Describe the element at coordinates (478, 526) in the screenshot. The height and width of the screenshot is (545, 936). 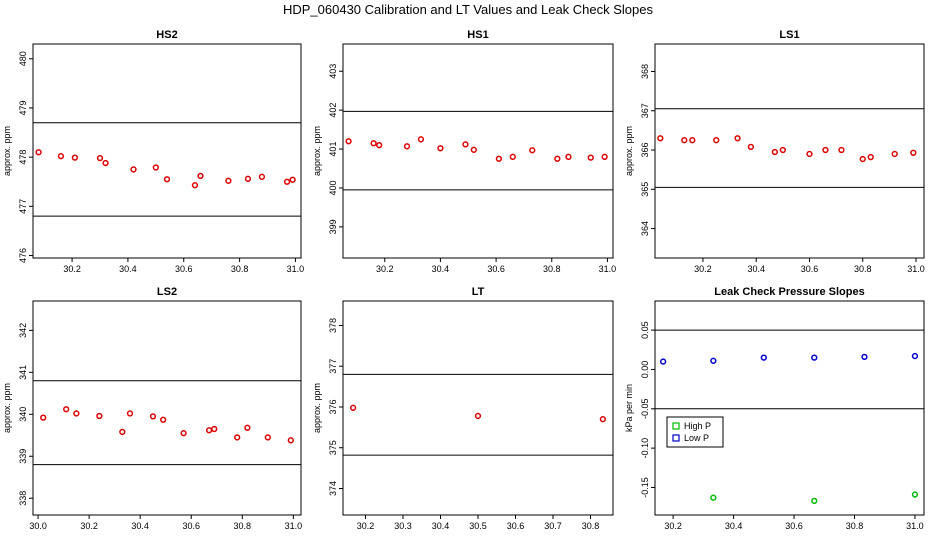
I see `x-tick-label: 30.5` at that location.